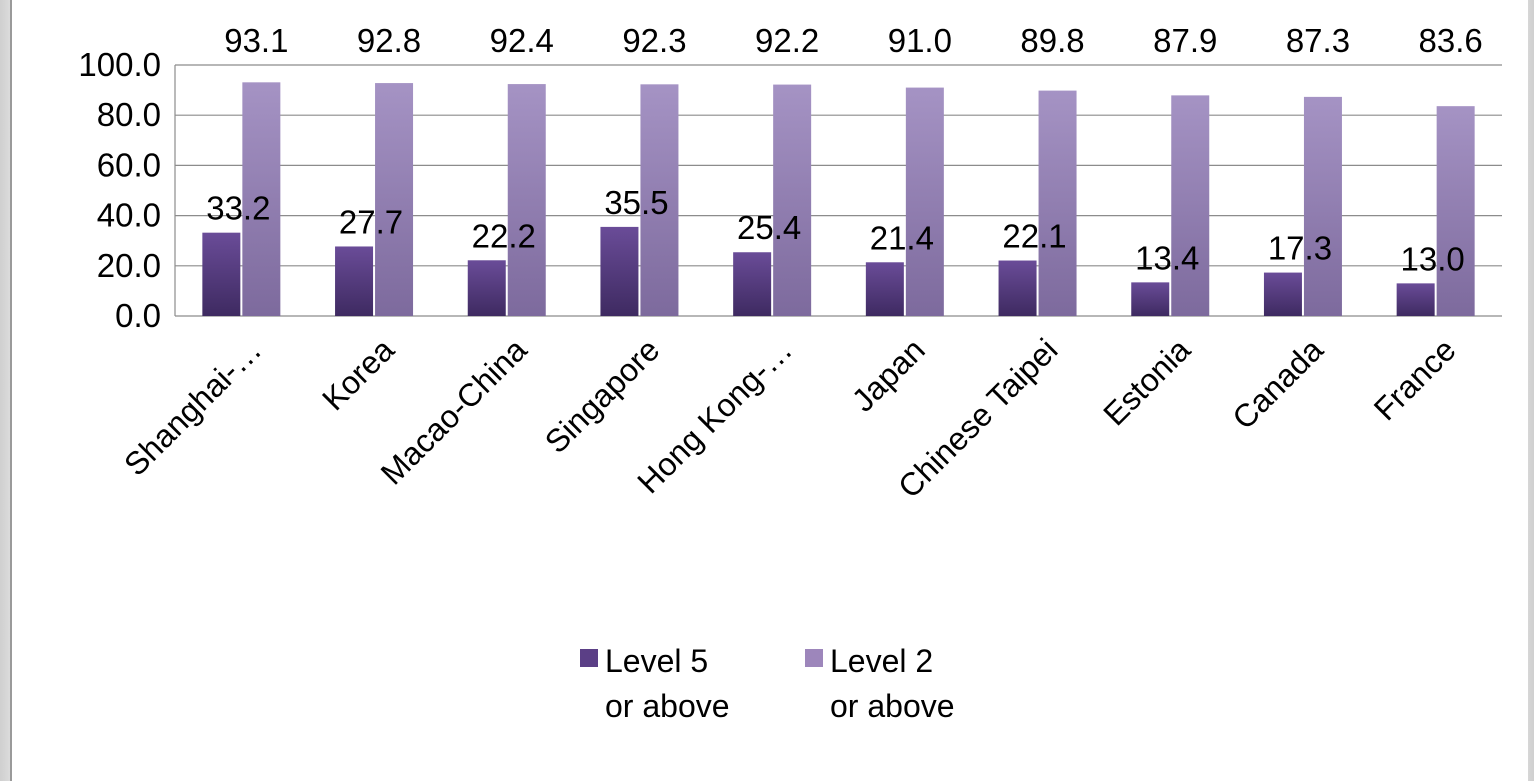  Describe the element at coordinates (129, 114) in the screenshot. I see `y-tick-label: 80.0` at that location.